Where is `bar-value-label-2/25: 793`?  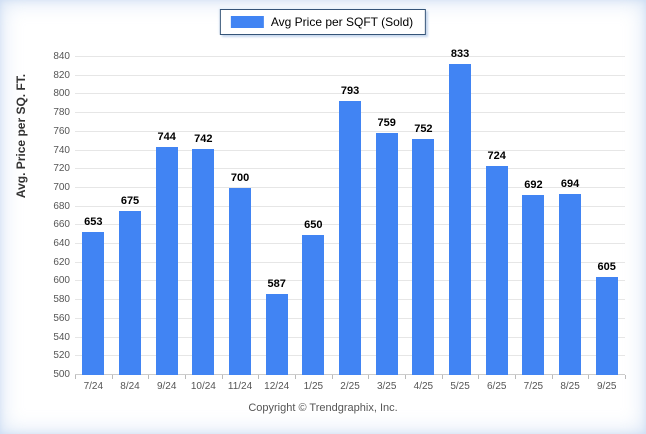
bar-value-label-2/25: 793 is located at coordinates (350, 90).